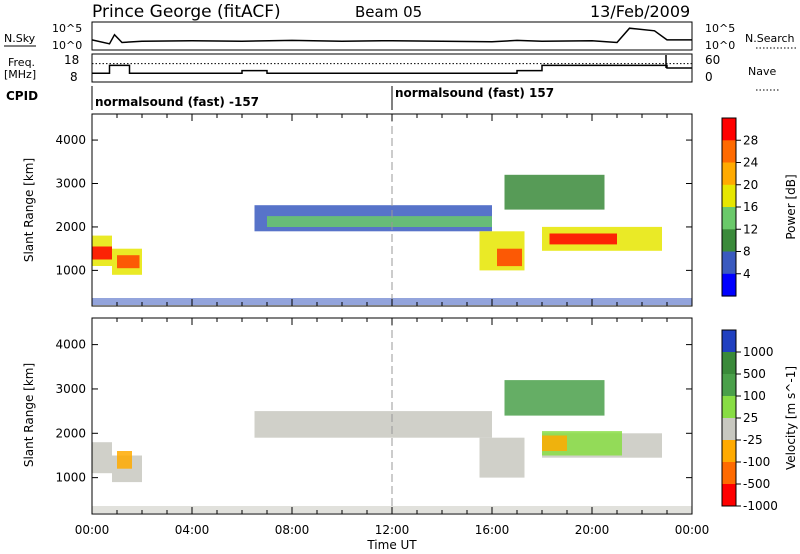  Describe the element at coordinates (750, 418) in the screenshot. I see `vel-colorbar-tick-label: 25` at that location.